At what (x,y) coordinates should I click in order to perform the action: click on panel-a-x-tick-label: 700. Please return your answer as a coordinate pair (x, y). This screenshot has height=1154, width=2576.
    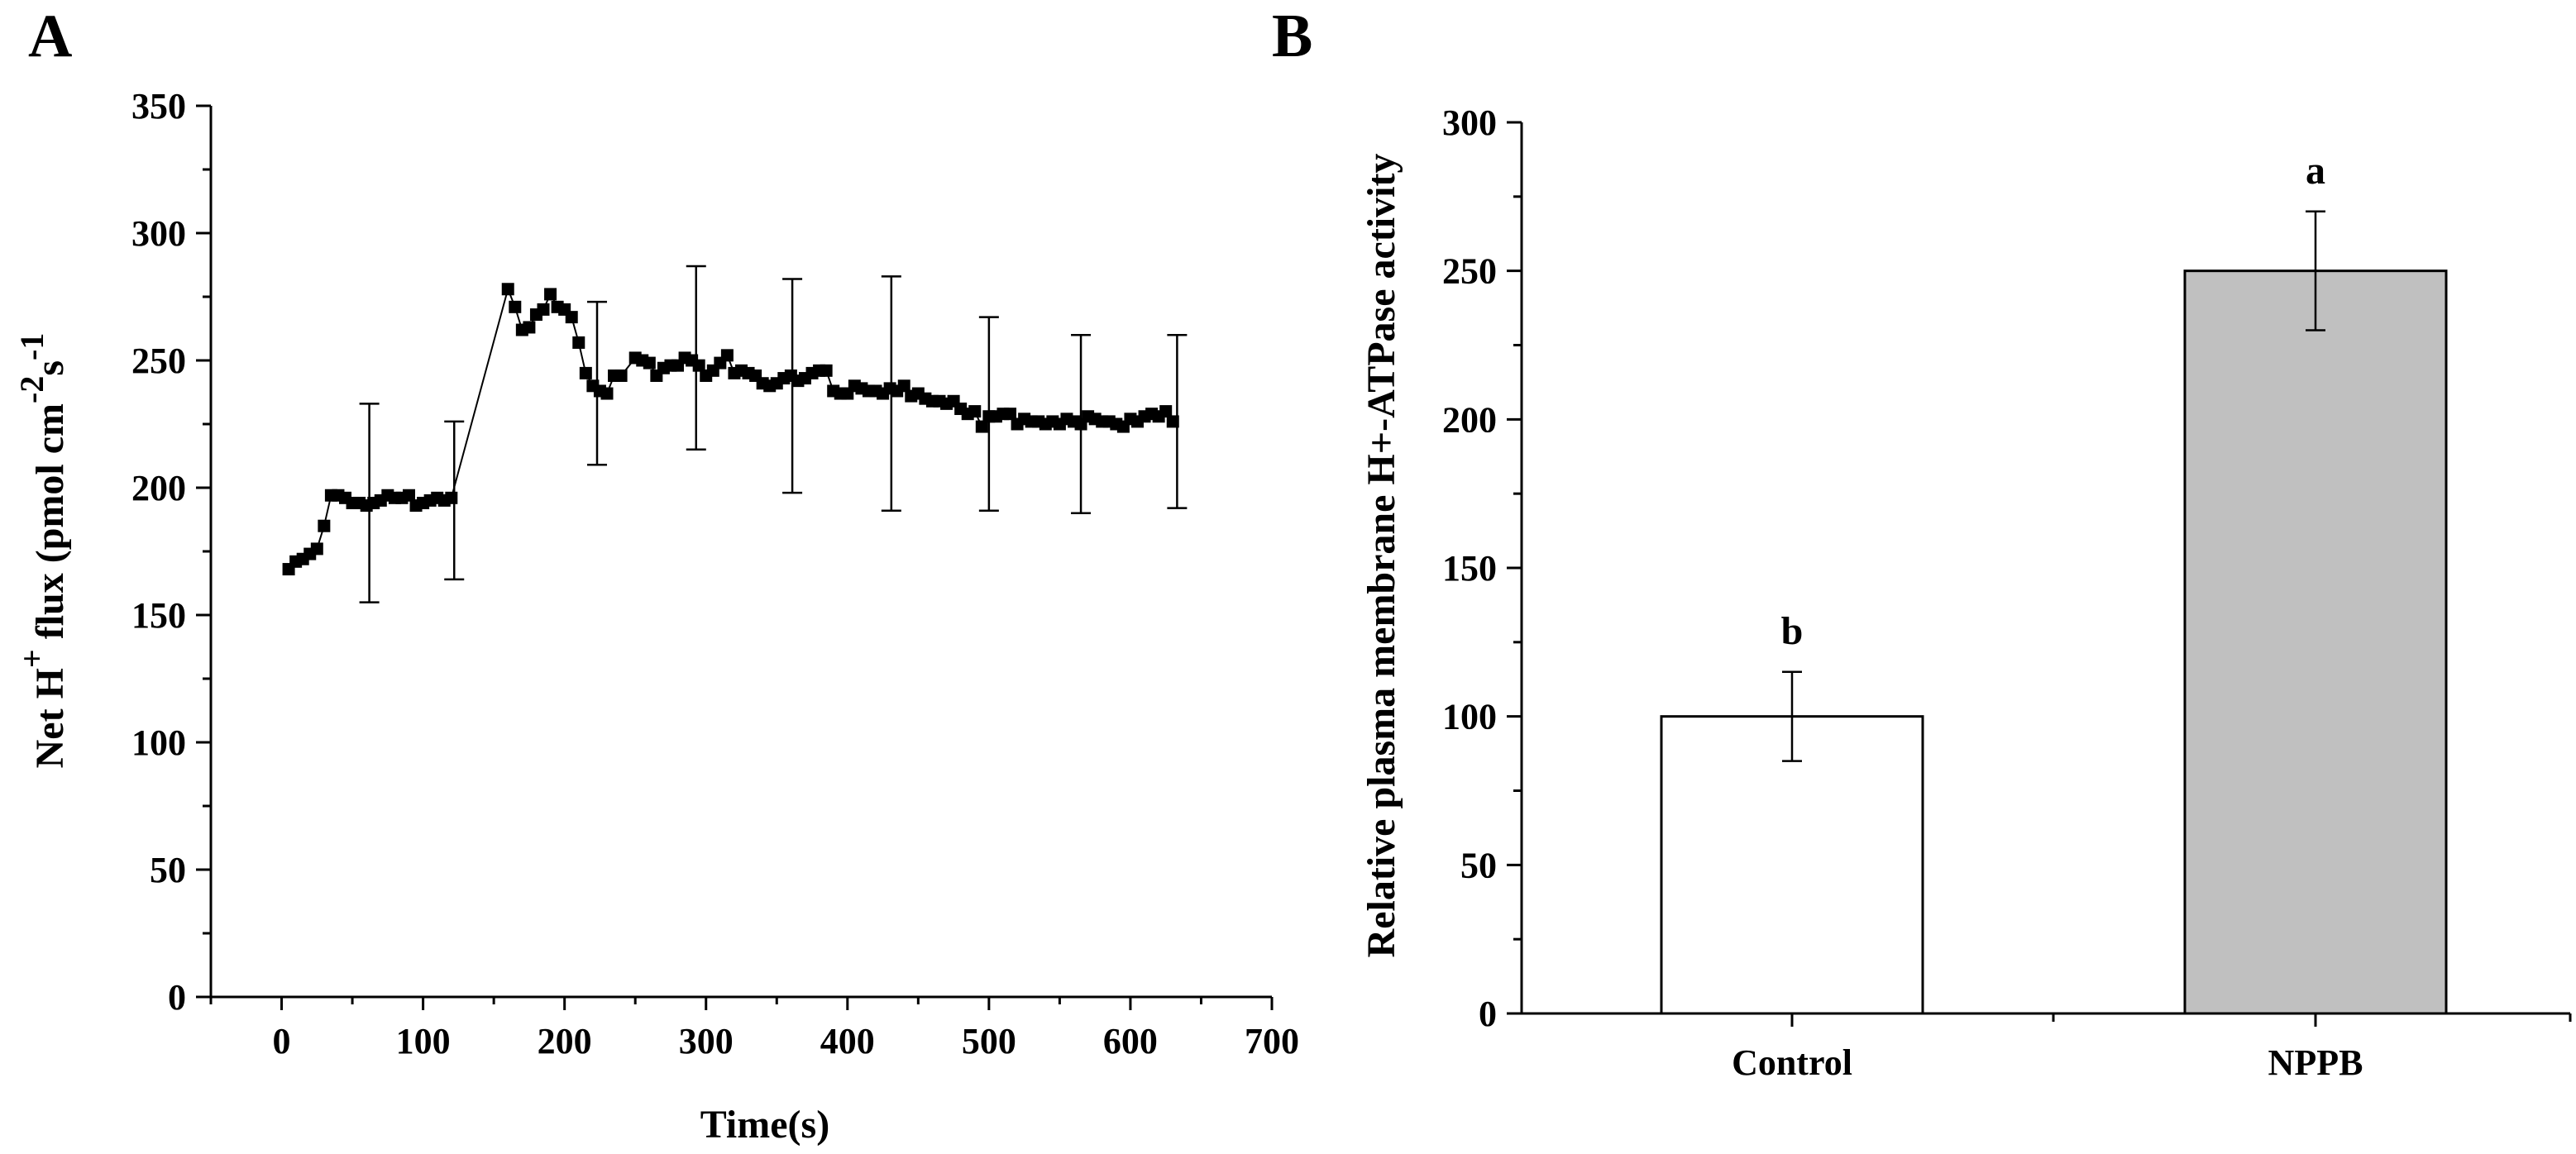
    Looking at the image, I should click on (1272, 1041).